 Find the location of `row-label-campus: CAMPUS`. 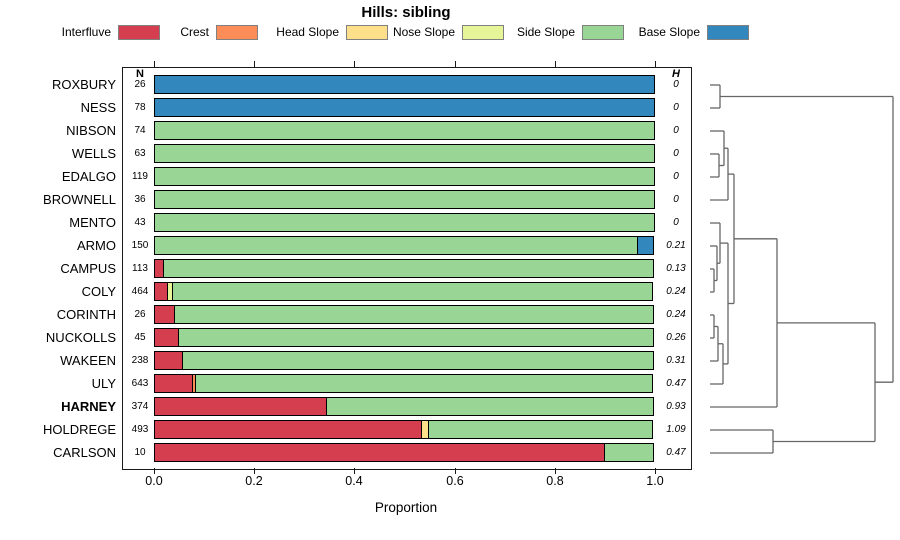

row-label-campus: CAMPUS is located at coordinates (88, 268).